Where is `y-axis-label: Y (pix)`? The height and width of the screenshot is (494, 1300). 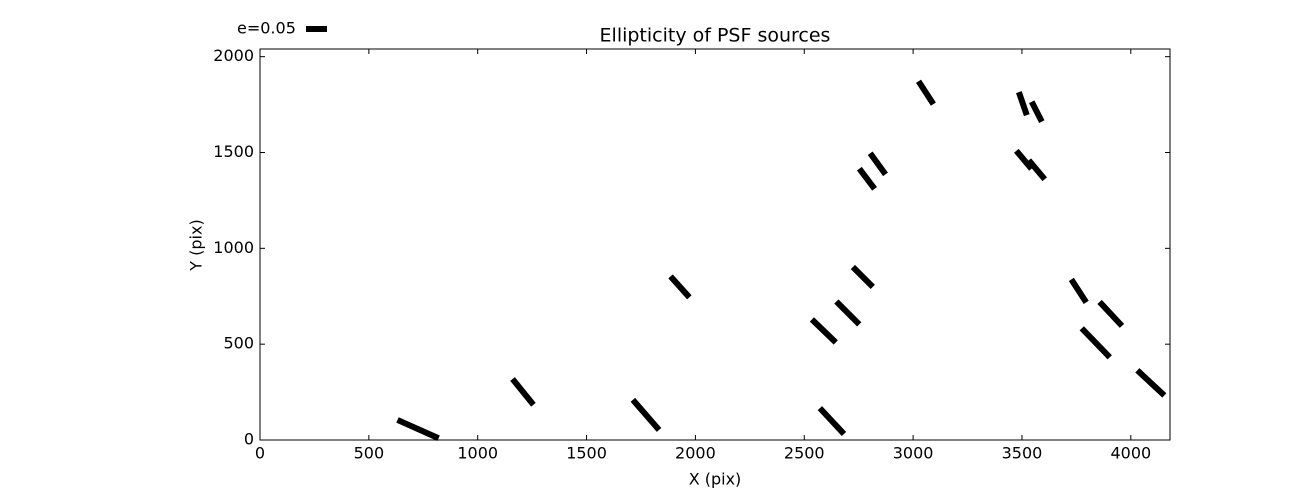 y-axis-label: Y (pix) is located at coordinates (196, 245).